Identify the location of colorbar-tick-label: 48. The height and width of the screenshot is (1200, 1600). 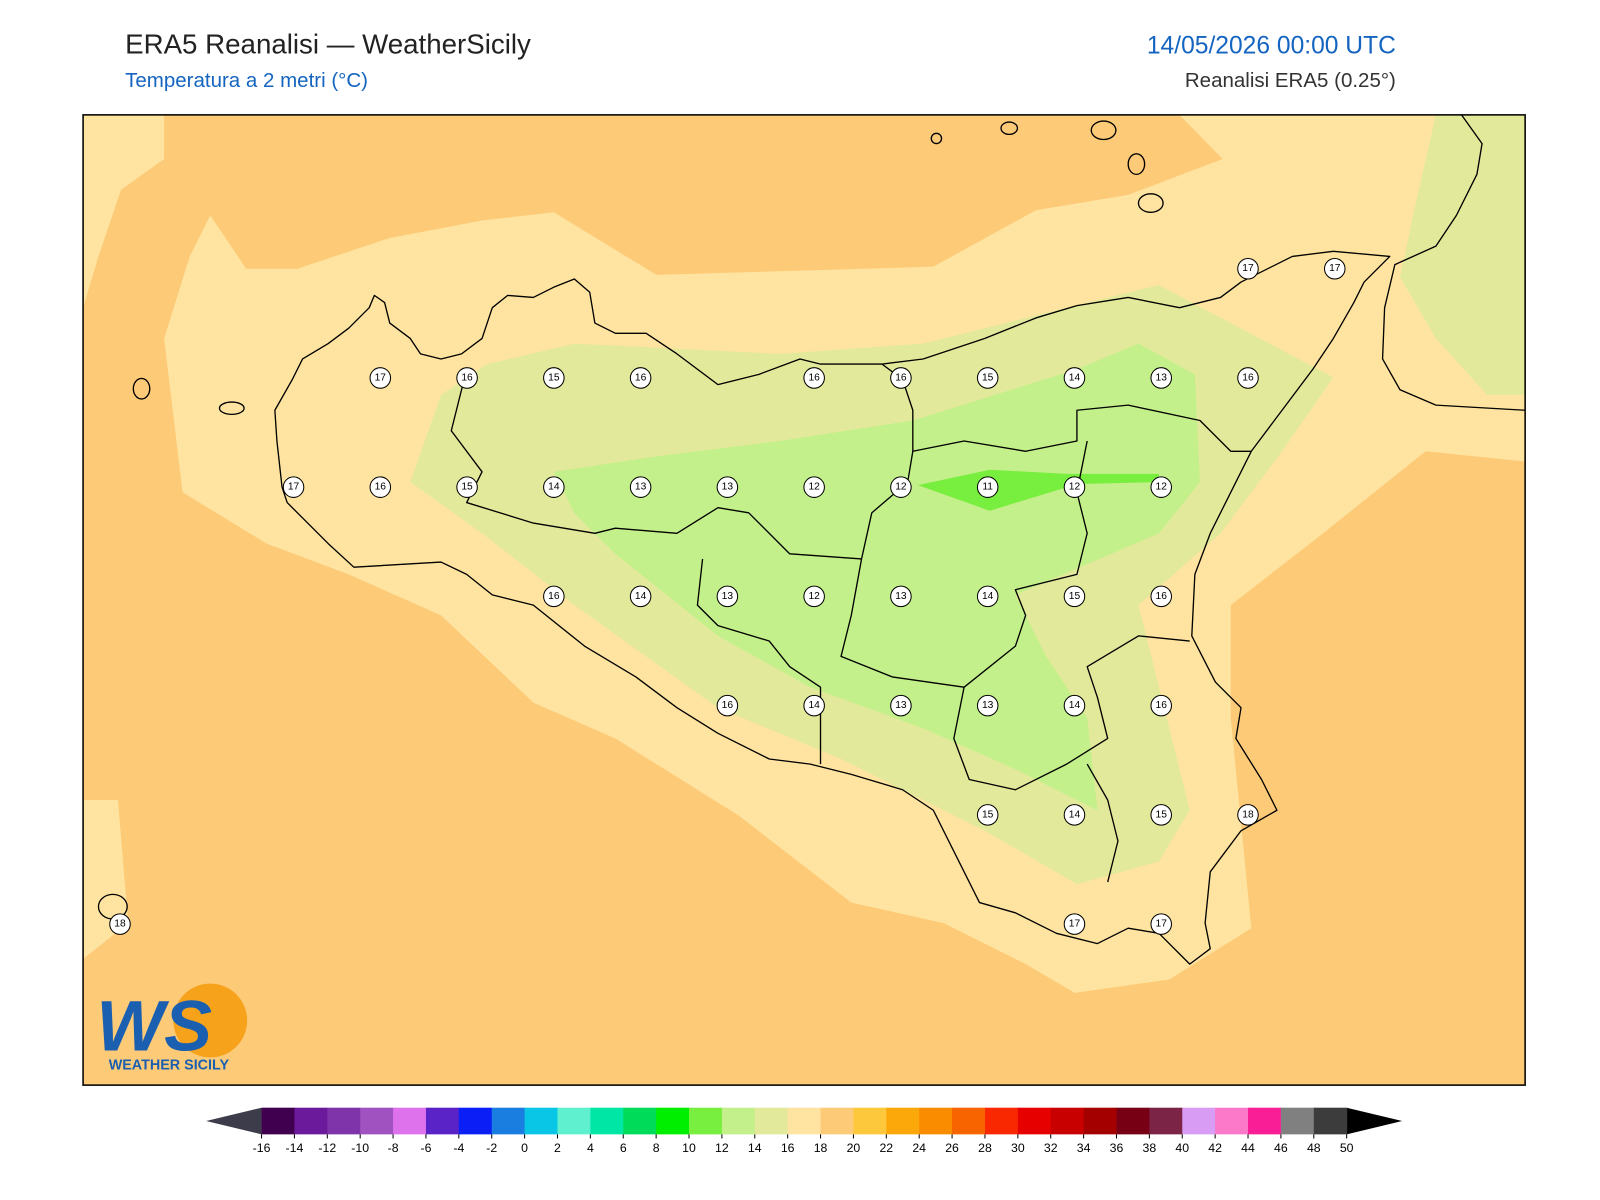
(1314, 1148).